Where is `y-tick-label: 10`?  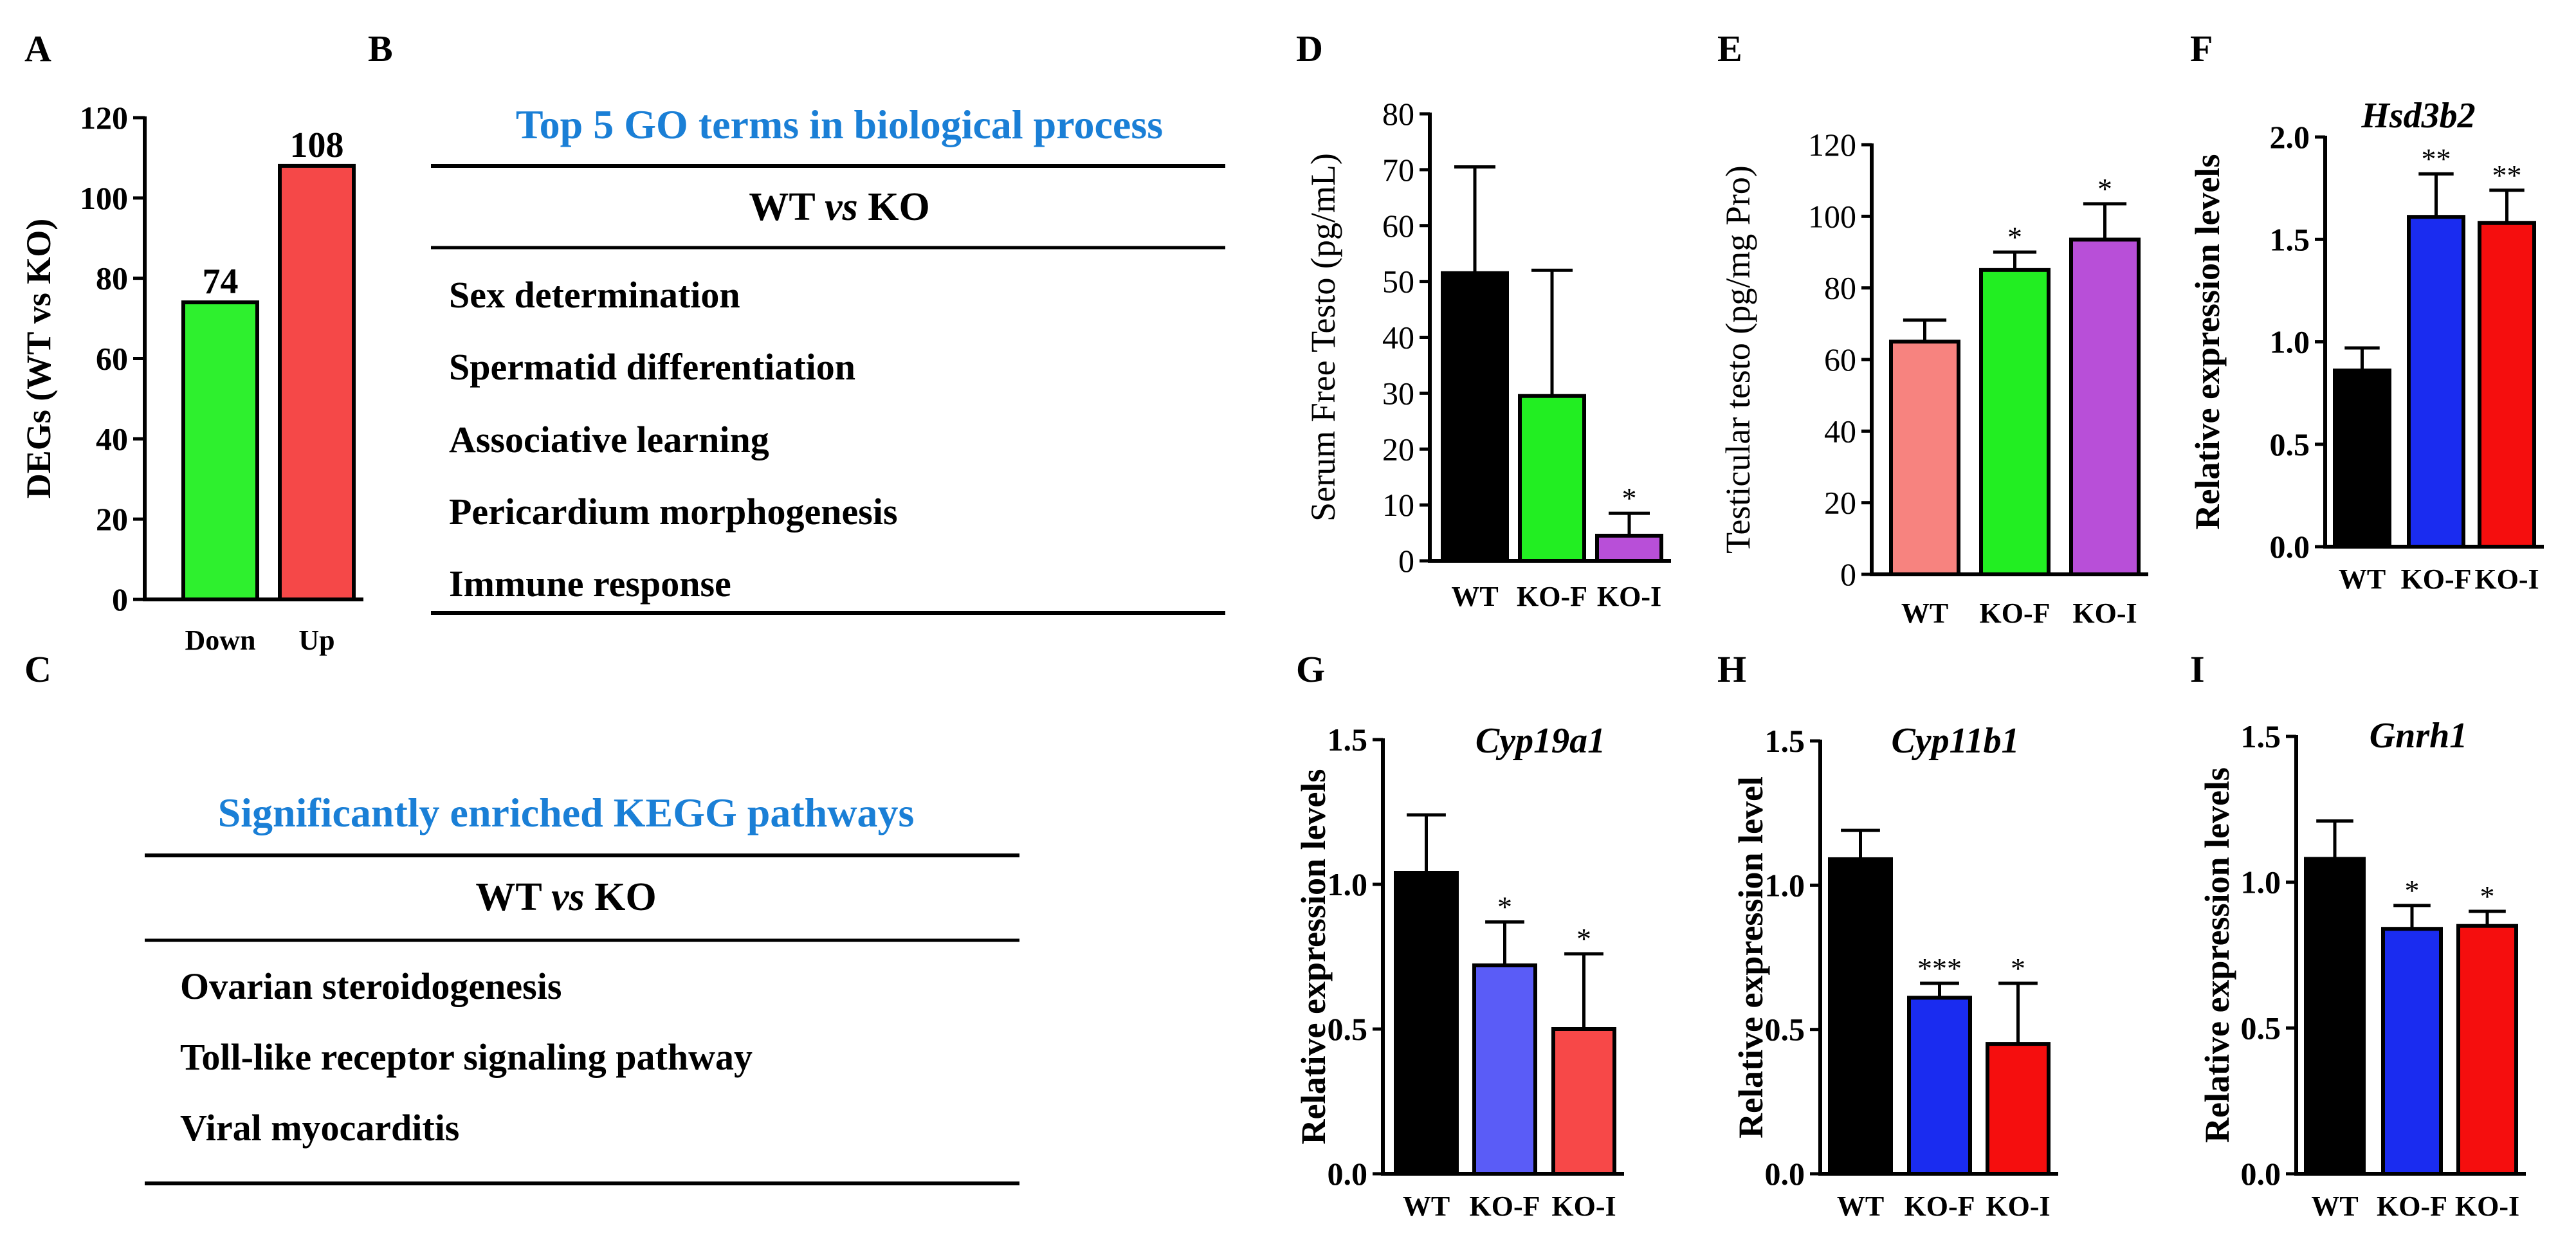 y-tick-label: 10 is located at coordinates (1398, 505).